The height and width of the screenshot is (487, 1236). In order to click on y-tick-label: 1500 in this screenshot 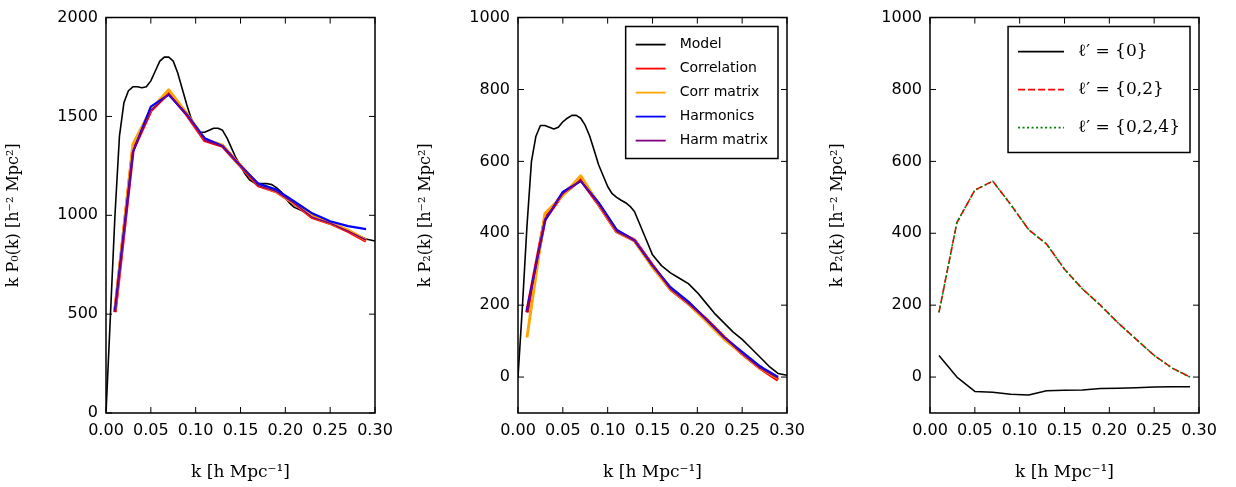, I will do `click(77, 115)`.